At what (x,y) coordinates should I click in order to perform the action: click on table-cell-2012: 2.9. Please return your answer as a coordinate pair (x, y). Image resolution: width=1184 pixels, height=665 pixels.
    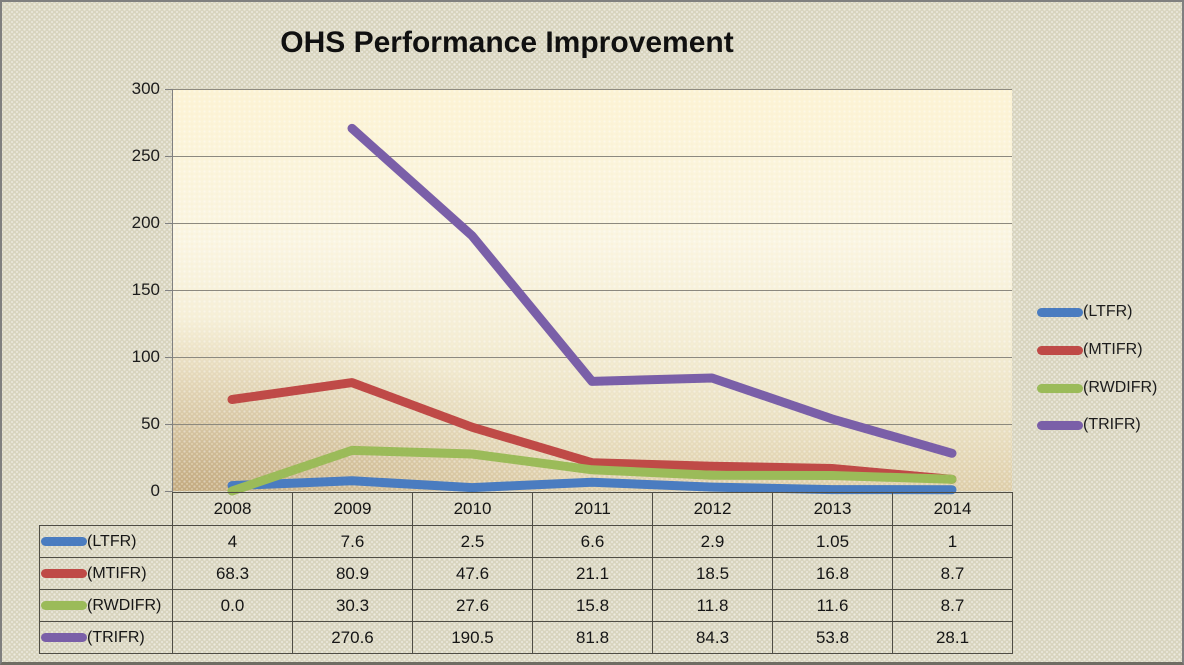
    Looking at the image, I should click on (712, 541).